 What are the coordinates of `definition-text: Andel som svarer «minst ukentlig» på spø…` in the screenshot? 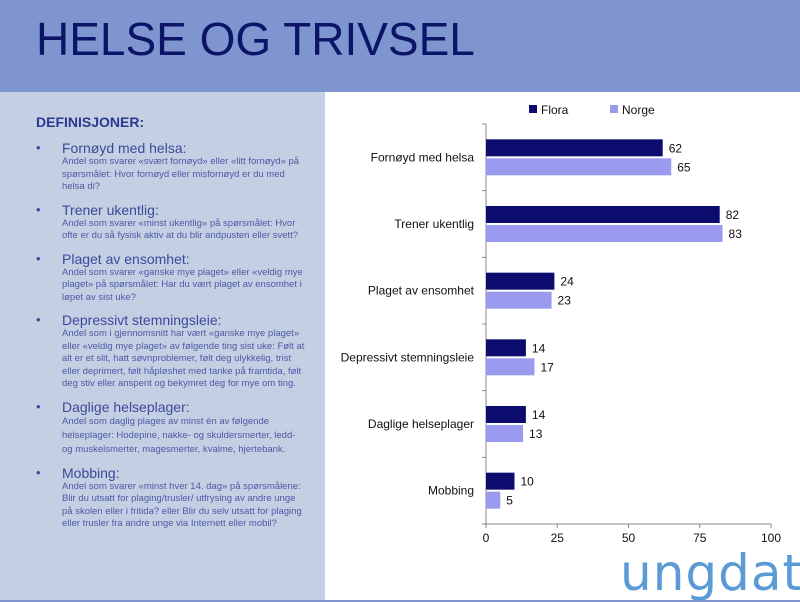 It's located at (180, 229).